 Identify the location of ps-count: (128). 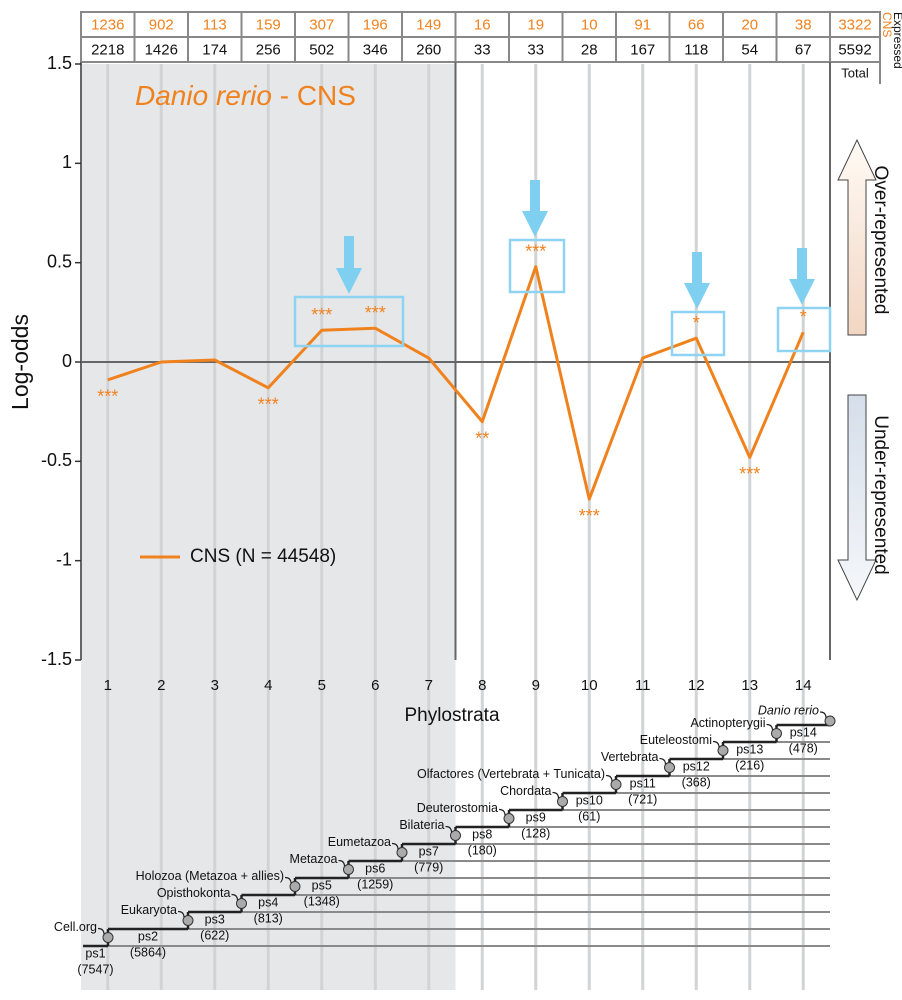
(535, 833).